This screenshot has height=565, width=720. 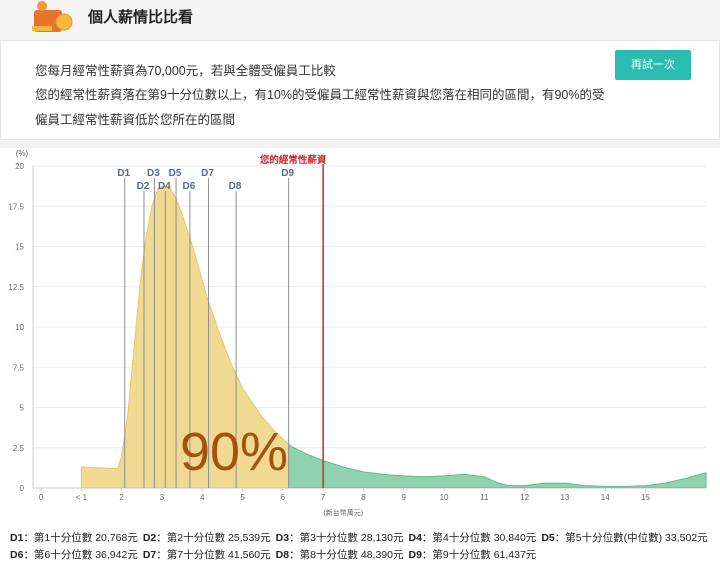 What do you see at coordinates (484, 497) in the screenshot?
I see `x-tick-label: 11` at bounding box center [484, 497].